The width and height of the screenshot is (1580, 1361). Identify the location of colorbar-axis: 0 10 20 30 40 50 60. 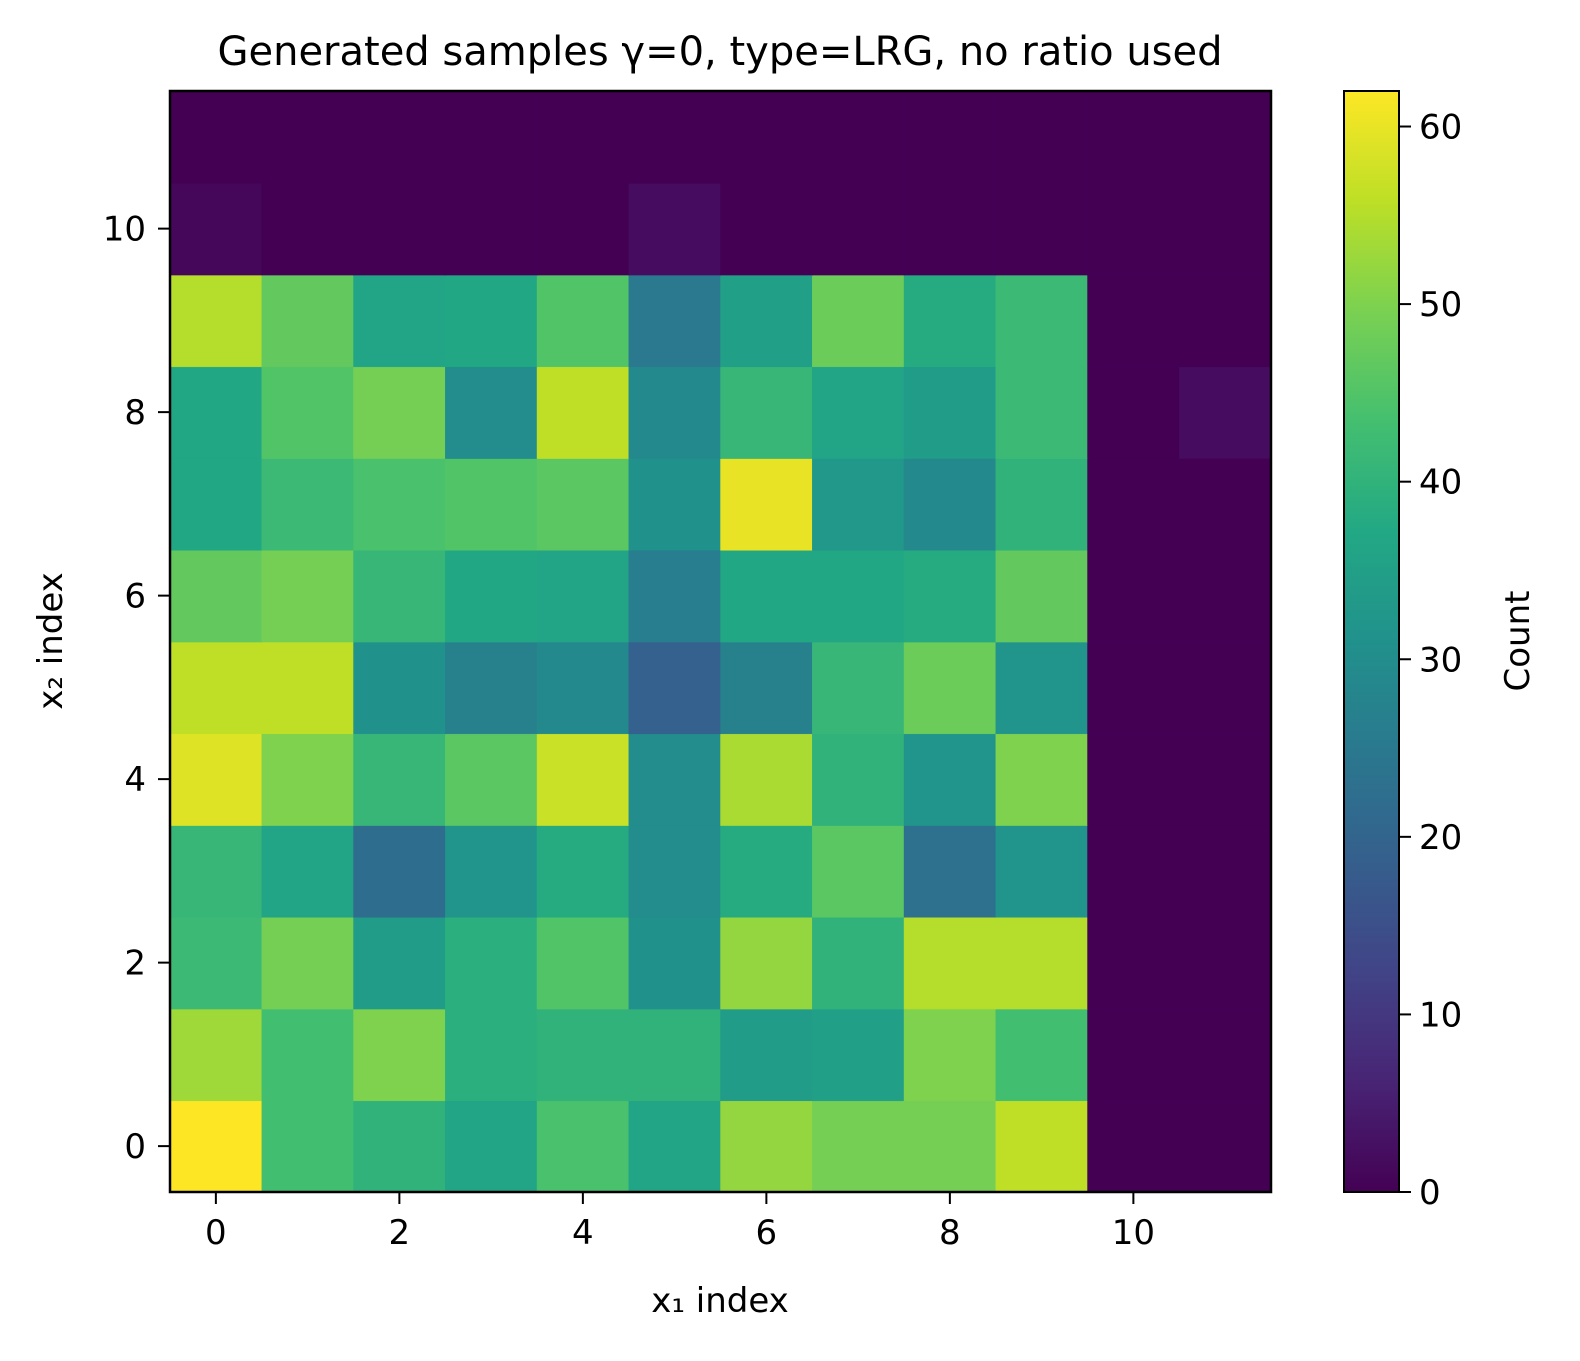
(1430, 660).